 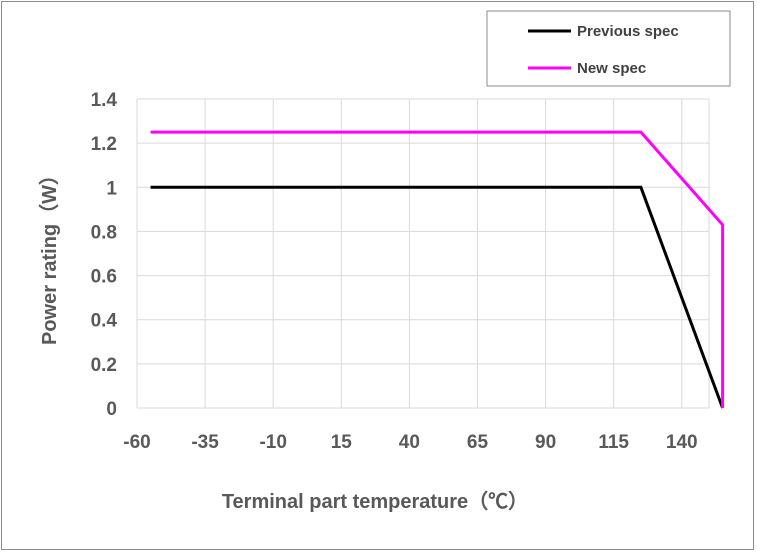 What do you see at coordinates (104, 232) in the screenshot?
I see `y-tick-label: 0.8` at bounding box center [104, 232].